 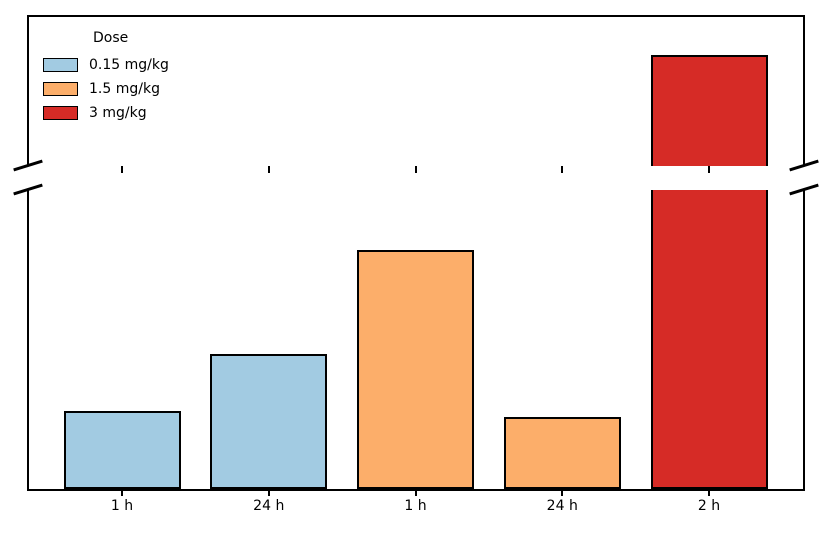 I want to click on bar-segment-lower, so click(x=709, y=339).